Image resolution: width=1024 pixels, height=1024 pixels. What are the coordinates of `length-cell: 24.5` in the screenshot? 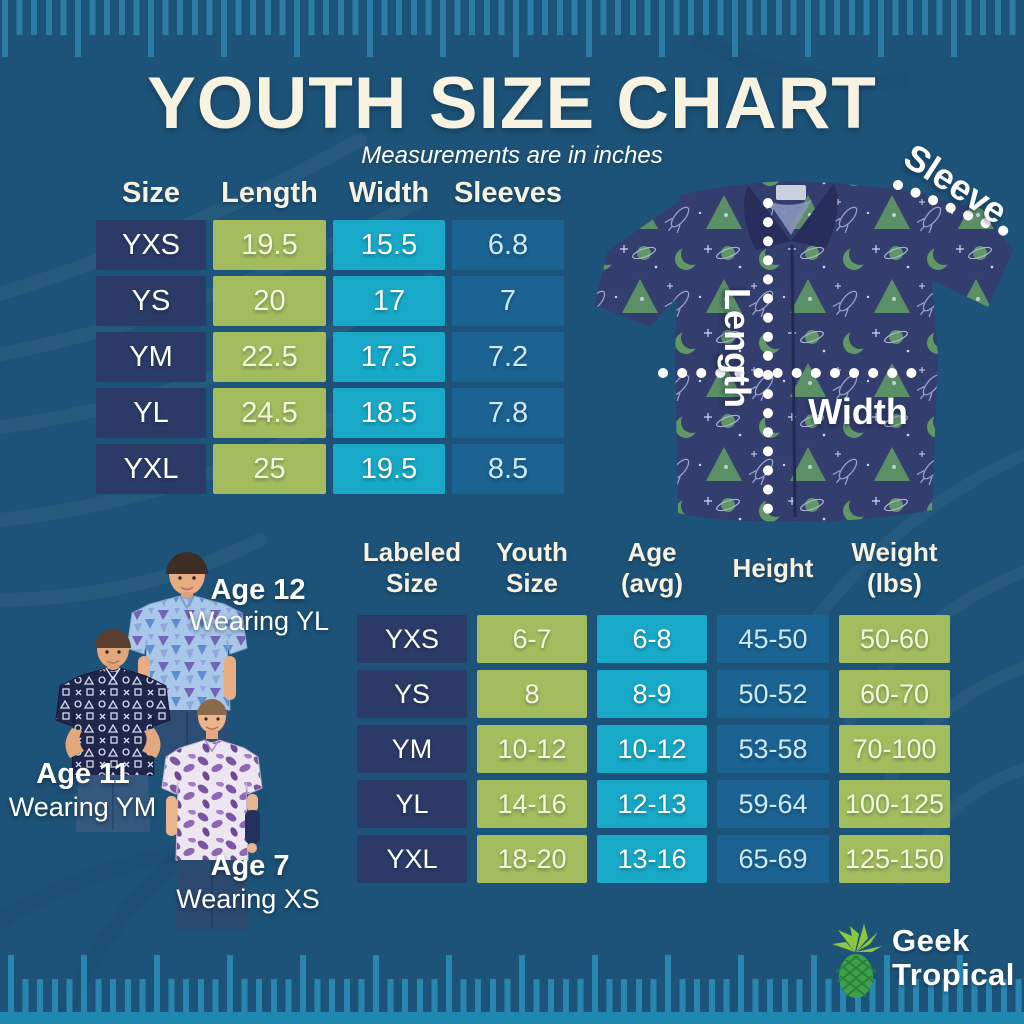 It's located at (269, 413).